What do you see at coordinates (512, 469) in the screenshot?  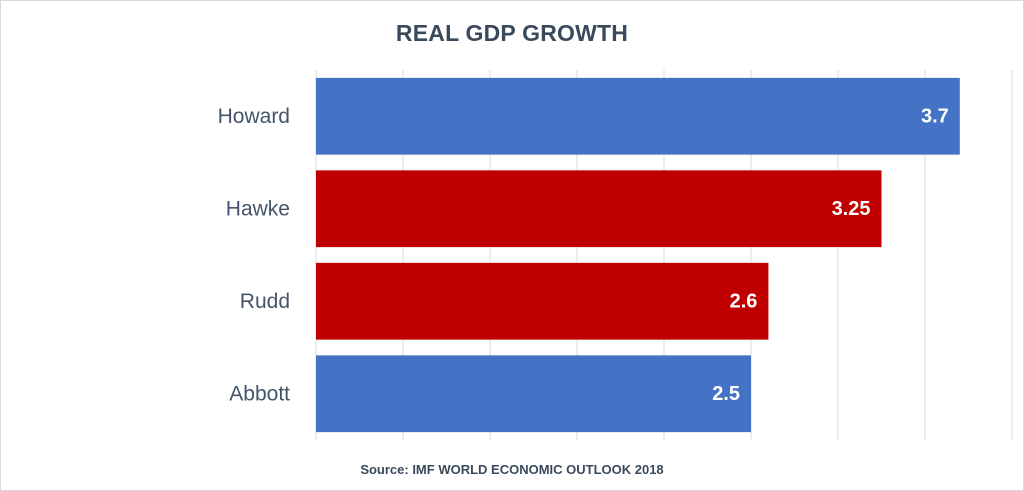 I see `chart-source: Source: IMF WORLD ECONOMIC OUTLOOK 2018` at bounding box center [512, 469].